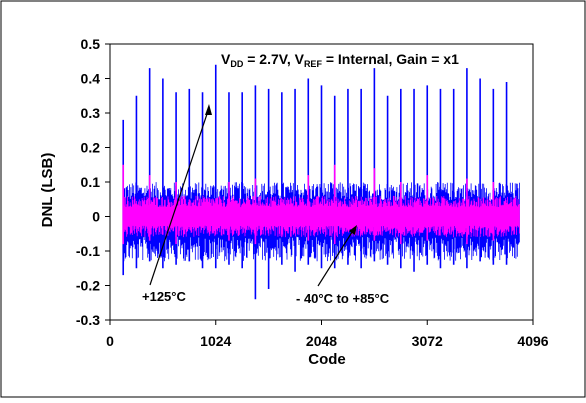 The height and width of the screenshot is (403, 586). What do you see at coordinates (268, 59) in the screenshot?
I see `vdd-value: = 2.7V,` at bounding box center [268, 59].